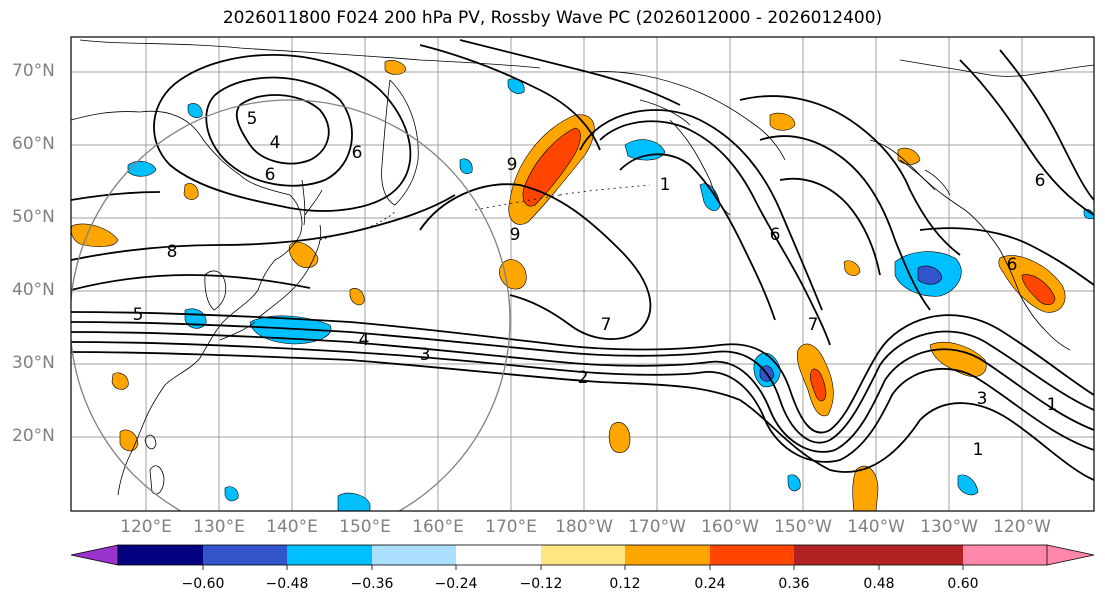  What do you see at coordinates (963, 584) in the screenshot?
I see `colorbar-tick-label: 0.60` at bounding box center [963, 584].